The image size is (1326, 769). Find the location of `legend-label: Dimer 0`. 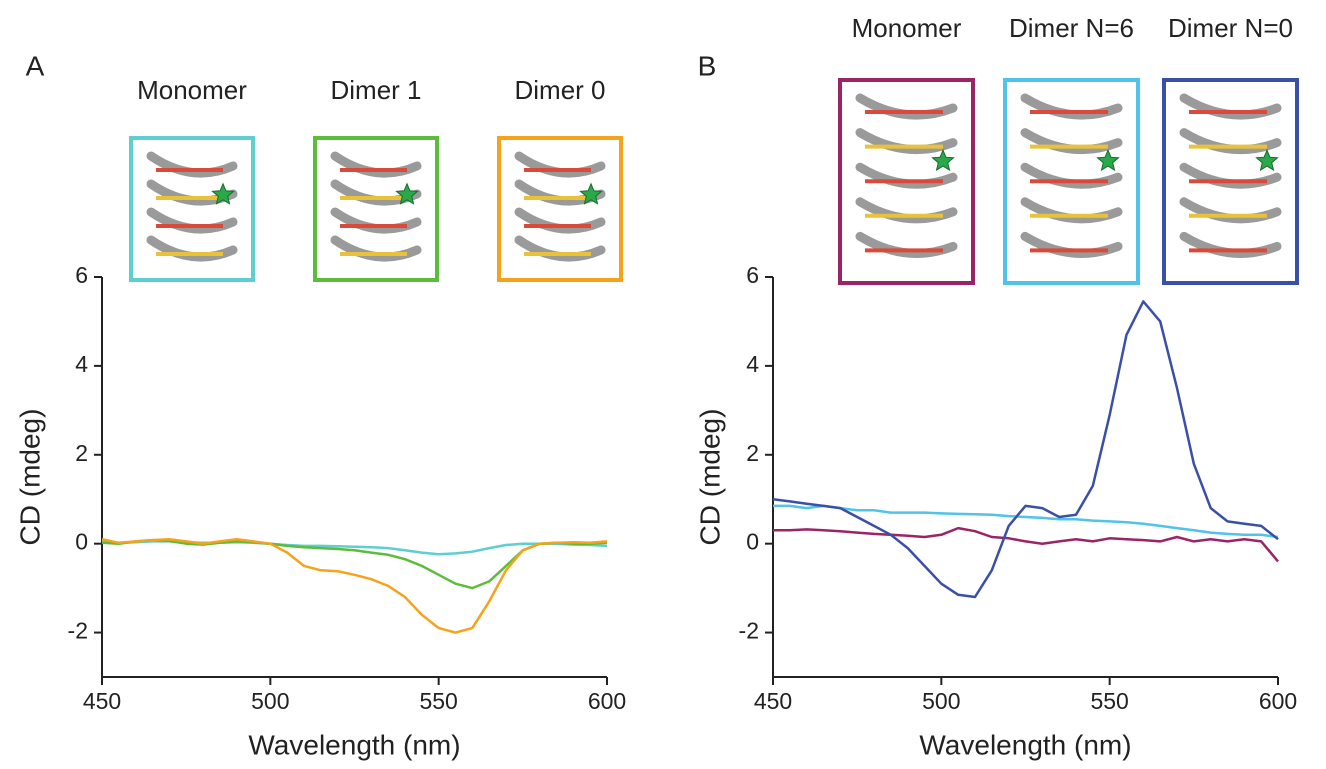

legend-label: Dimer 0 is located at coordinates (559, 90).